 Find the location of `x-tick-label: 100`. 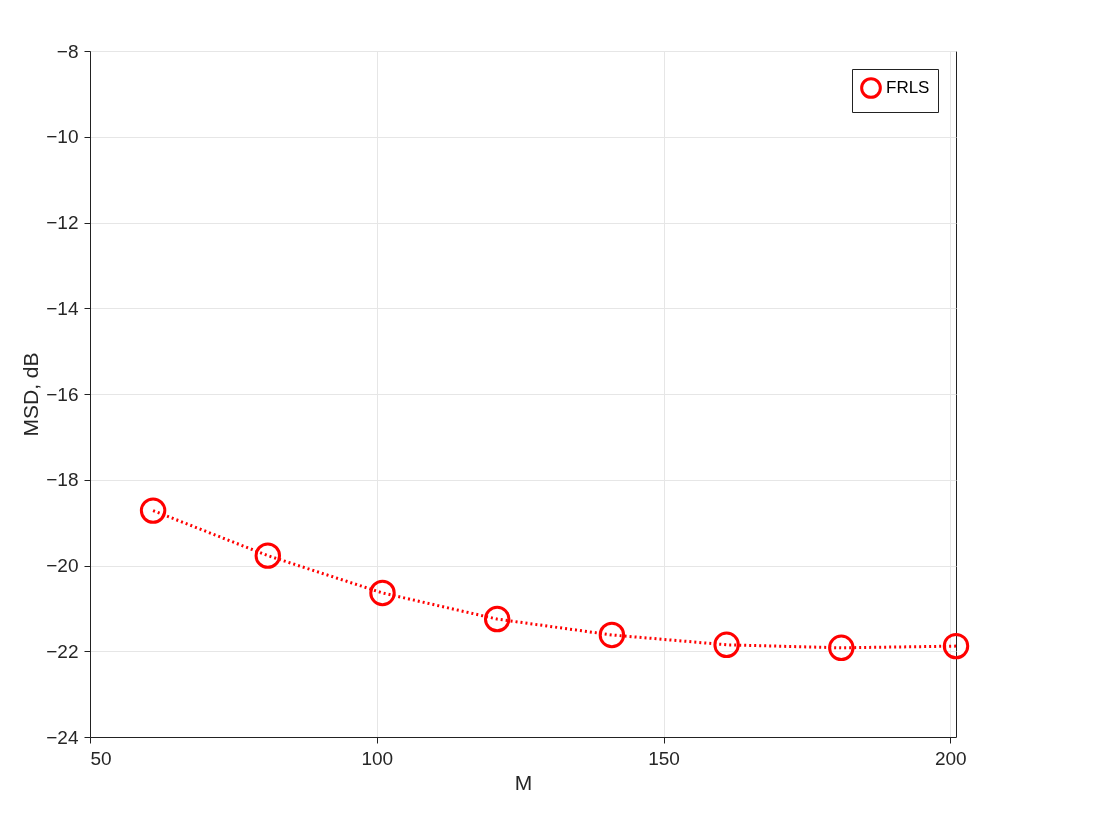

x-tick-label: 100 is located at coordinates (377, 758).